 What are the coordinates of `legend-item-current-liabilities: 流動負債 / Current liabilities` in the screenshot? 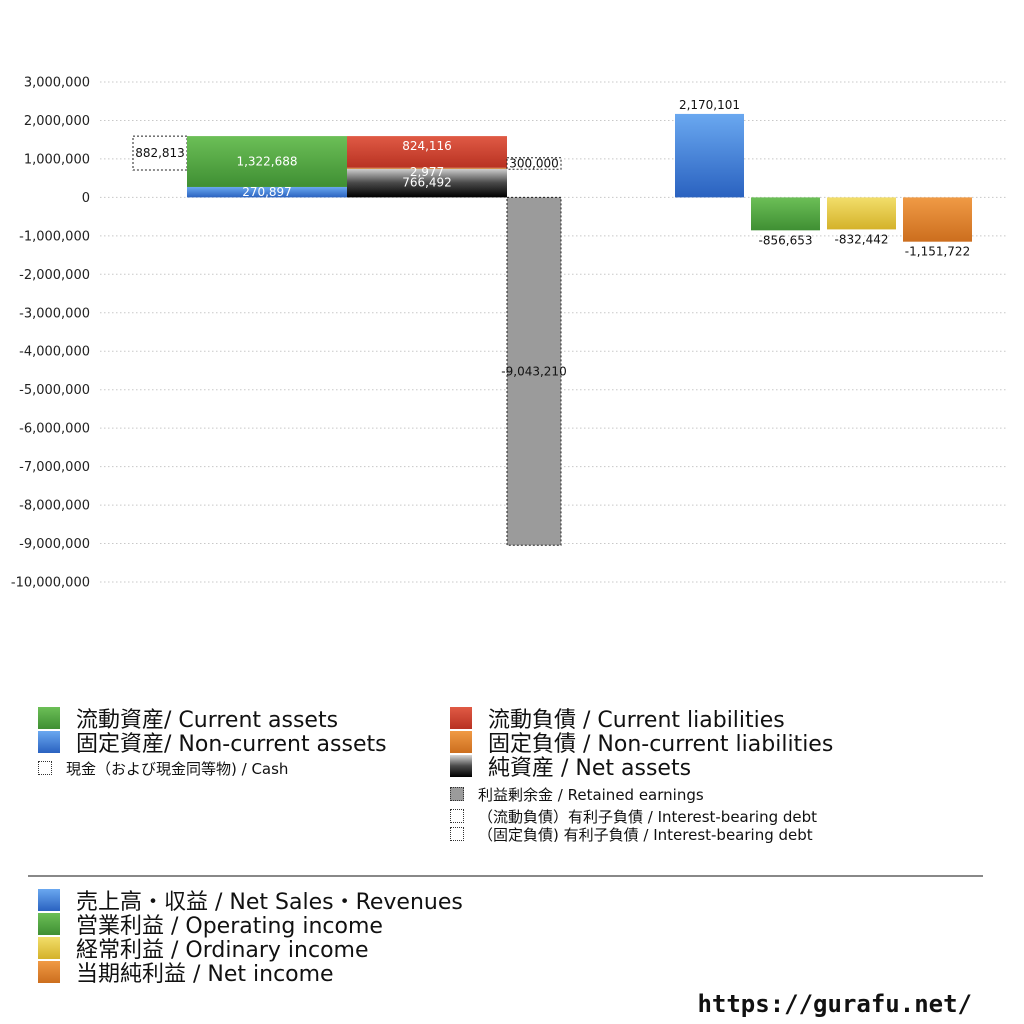 It's located at (641, 719).